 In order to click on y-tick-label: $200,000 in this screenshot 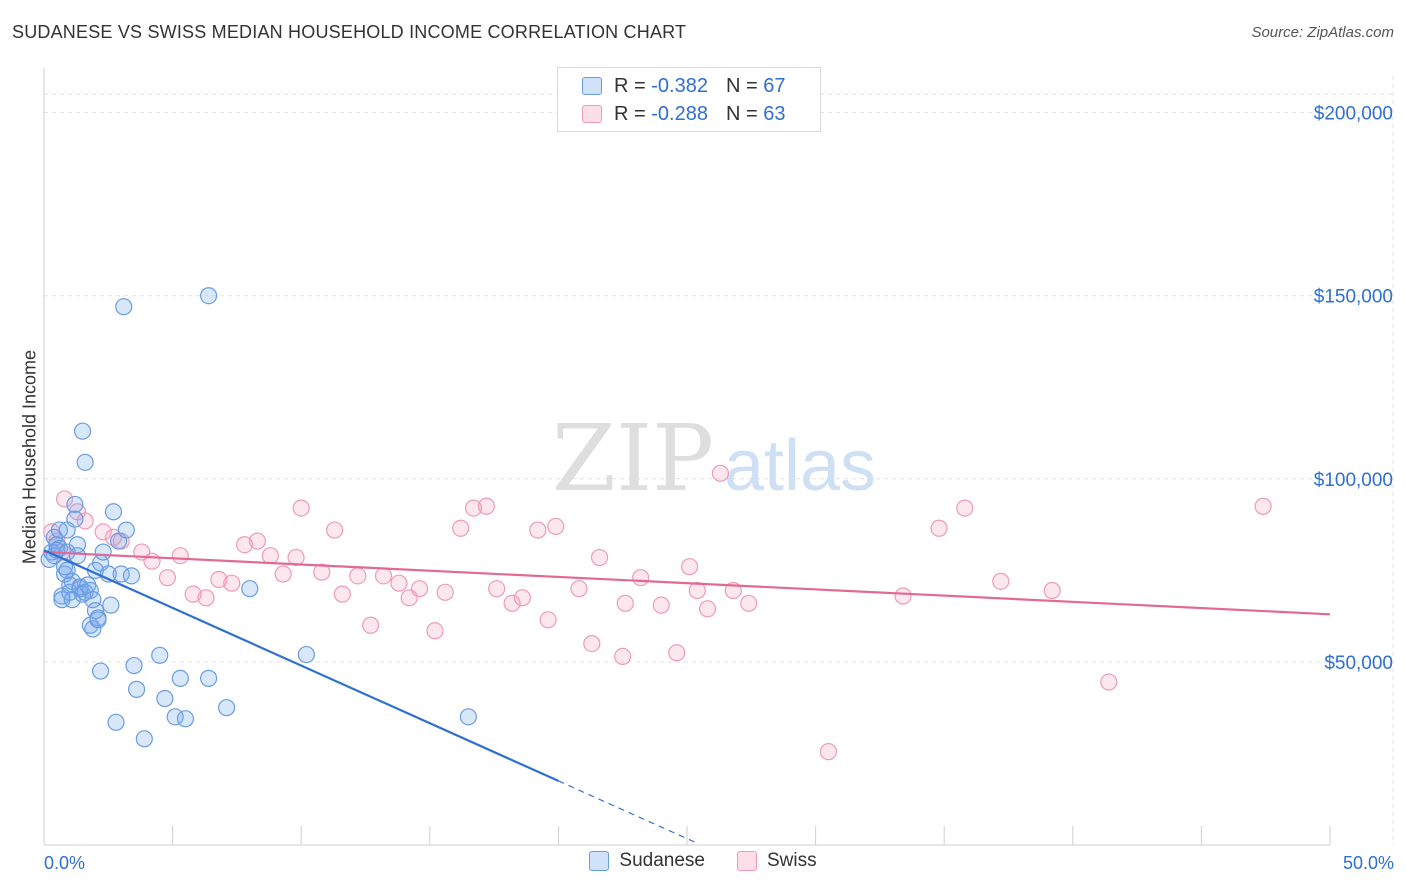, I will do `click(1353, 114)`.